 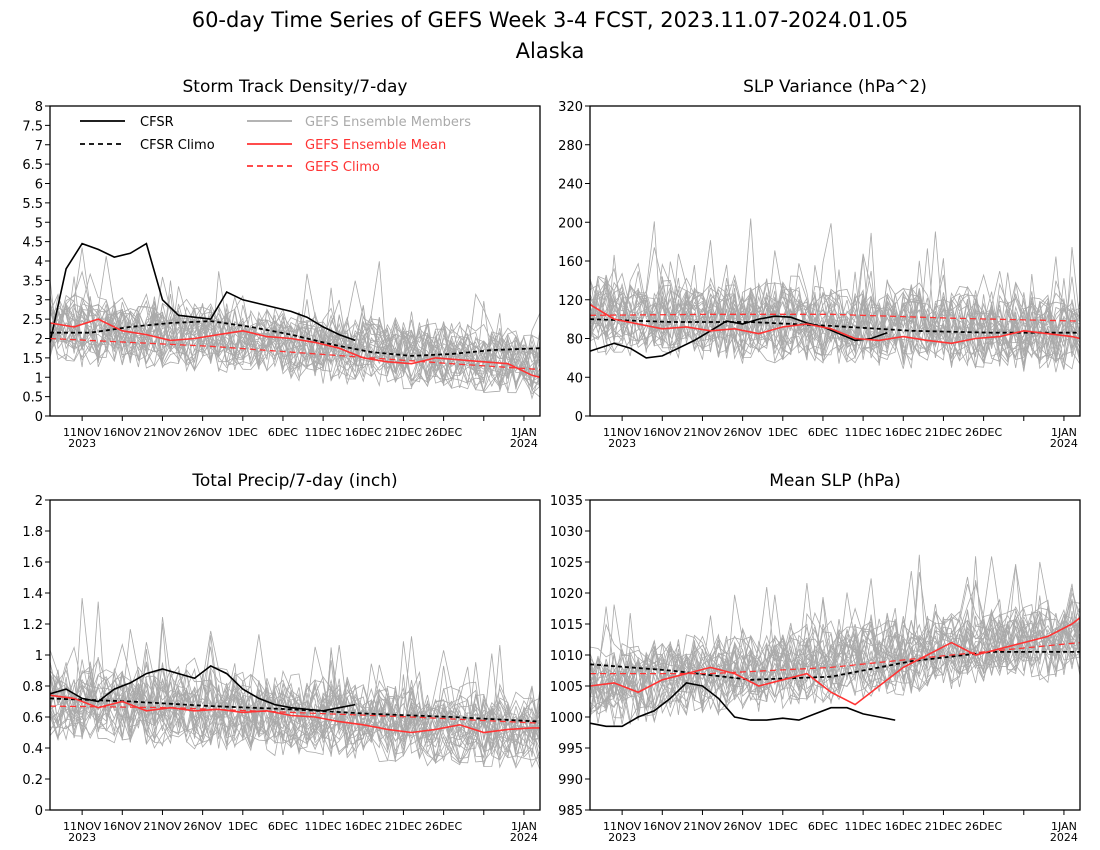 What do you see at coordinates (566, 594) in the screenshot?
I see `y-tick-label: 1020` at bounding box center [566, 594].